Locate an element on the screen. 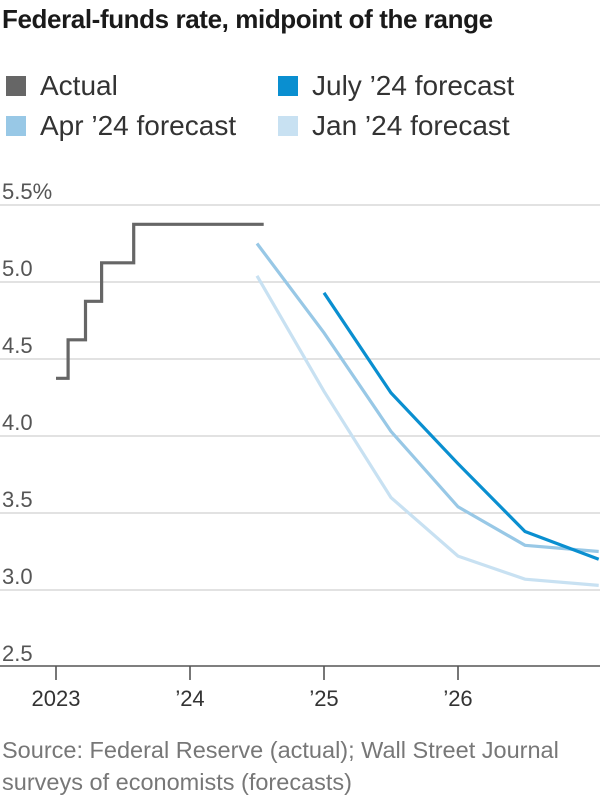 This screenshot has width=600, height=800. legend-label-actual: Actual is located at coordinates (79, 85).